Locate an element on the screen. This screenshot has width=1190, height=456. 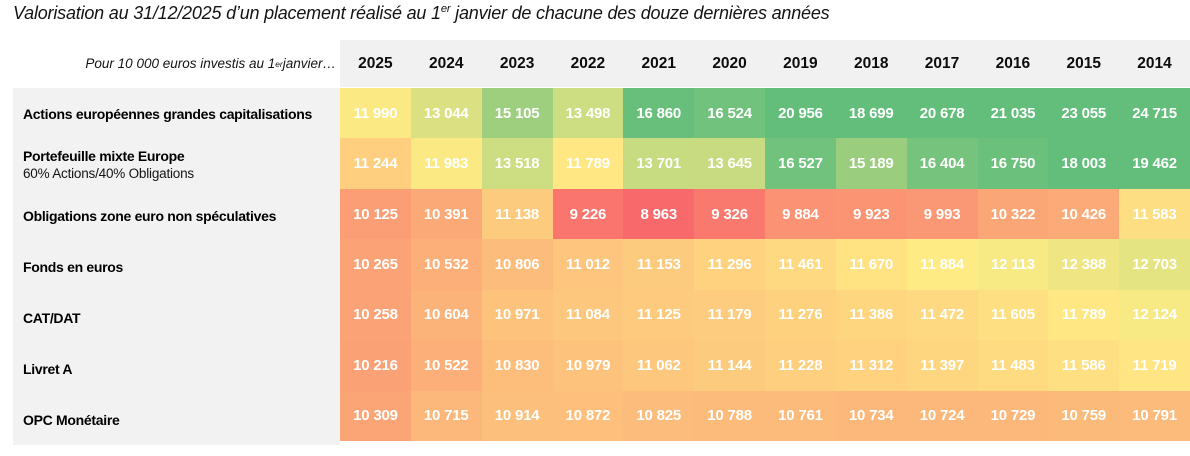
heatmap-cell: 11 605 is located at coordinates (1013, 315).